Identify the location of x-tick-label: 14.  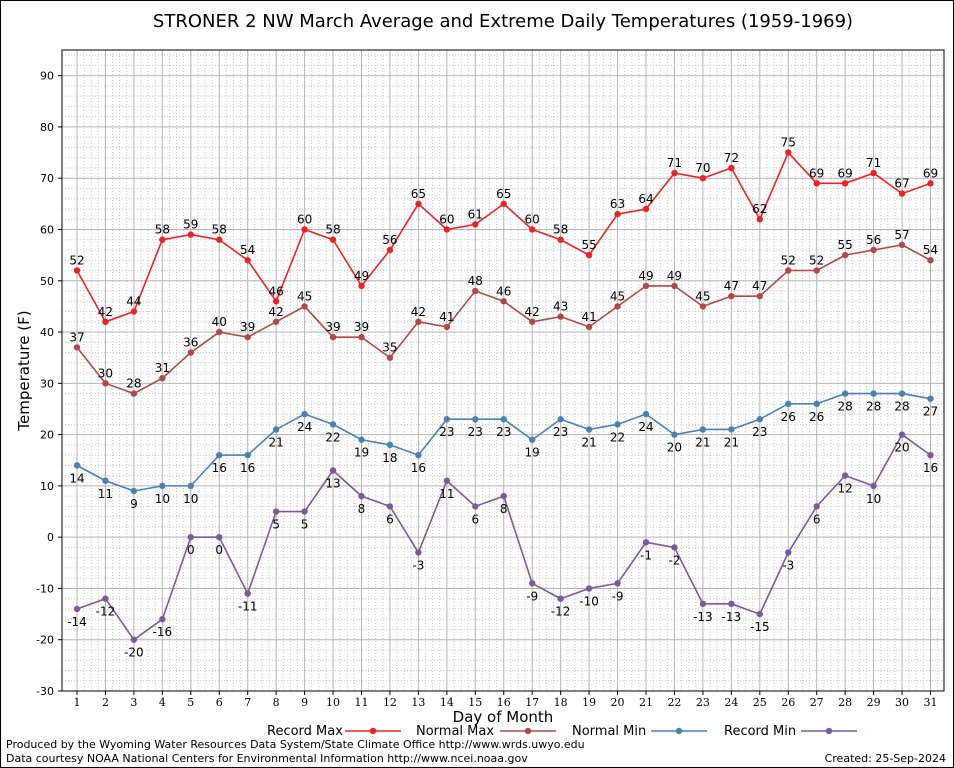
(447, 702).